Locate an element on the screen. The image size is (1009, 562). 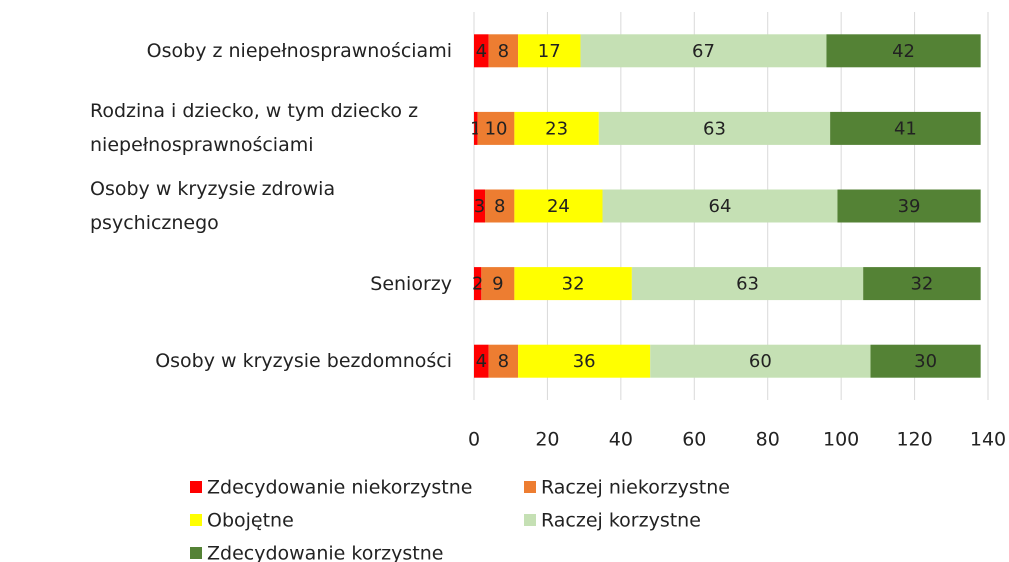
data-label: 41 is located at coordinates (905, 128).